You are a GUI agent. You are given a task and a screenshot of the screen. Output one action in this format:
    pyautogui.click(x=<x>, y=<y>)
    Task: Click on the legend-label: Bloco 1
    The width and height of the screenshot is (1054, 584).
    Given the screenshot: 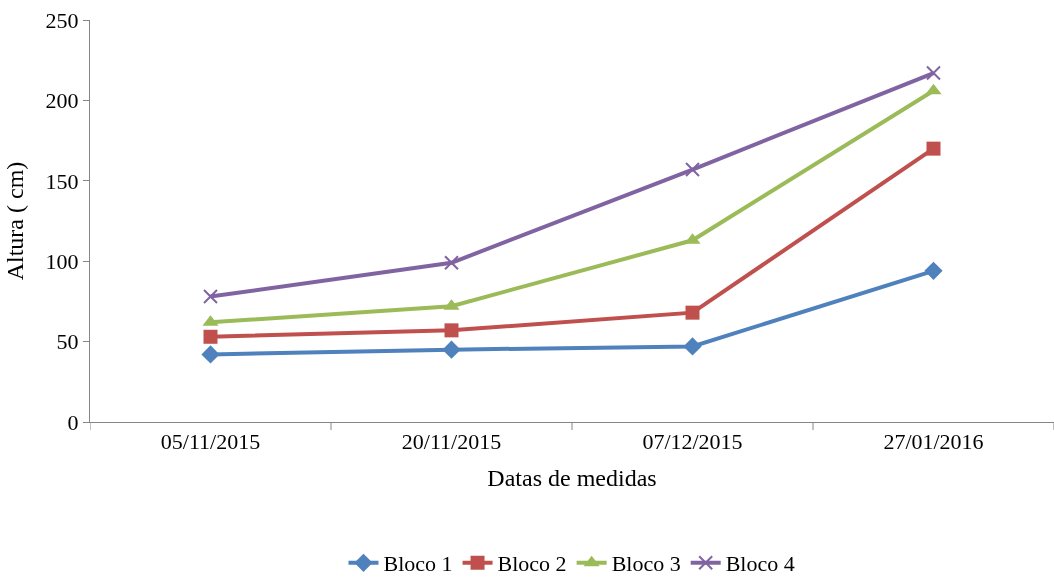 What is the action you would take?
    pyautogui.click(x=418, y=564)
    